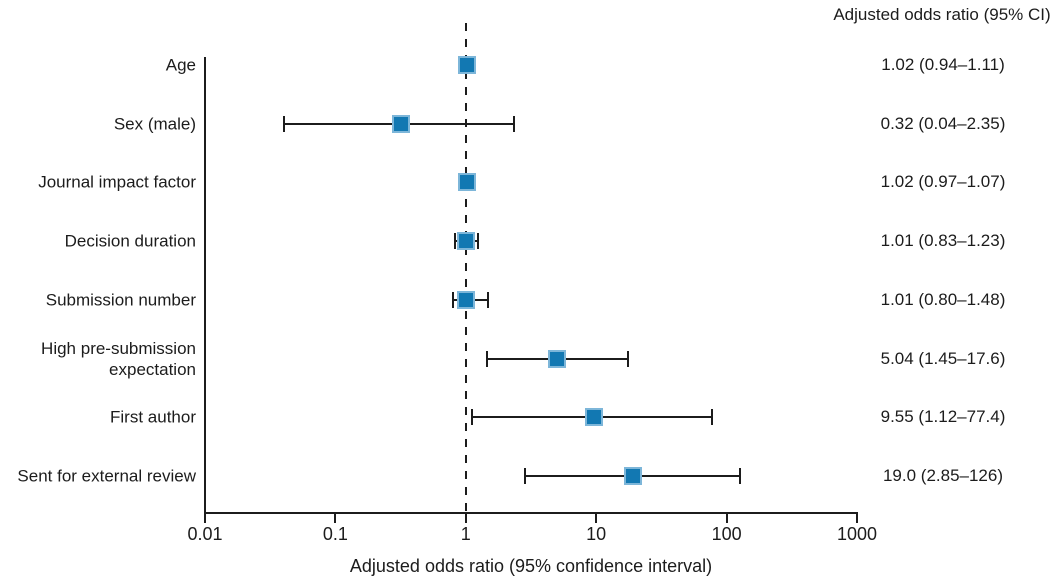 This screenshot has height=584, width=1064. I want to click on x-tick-label: 1, so click(465, 534).